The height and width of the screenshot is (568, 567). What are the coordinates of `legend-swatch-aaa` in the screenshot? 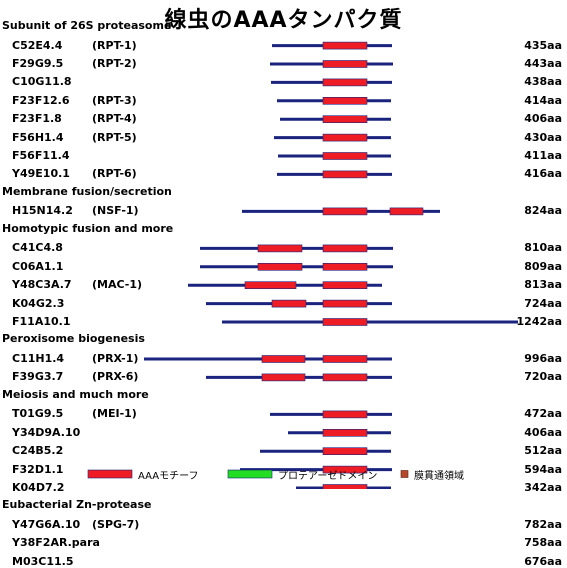 It's located at (110, 474).